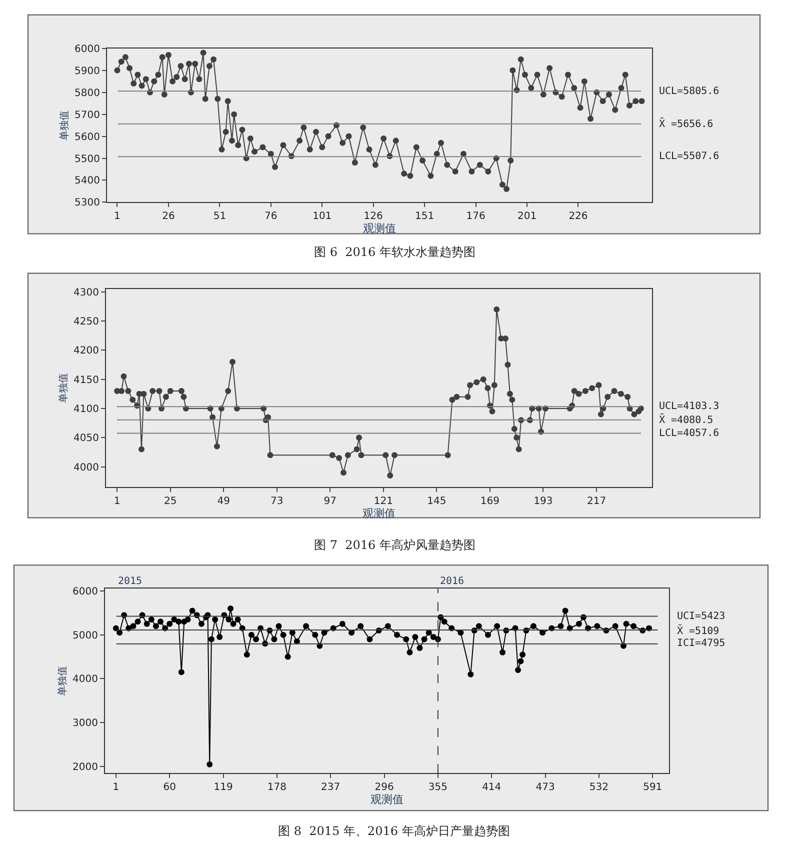  Describe the element at coordinates (686, 419) in the screenshot. I see `ref-line-label: X̄ =4080.5` at that location.